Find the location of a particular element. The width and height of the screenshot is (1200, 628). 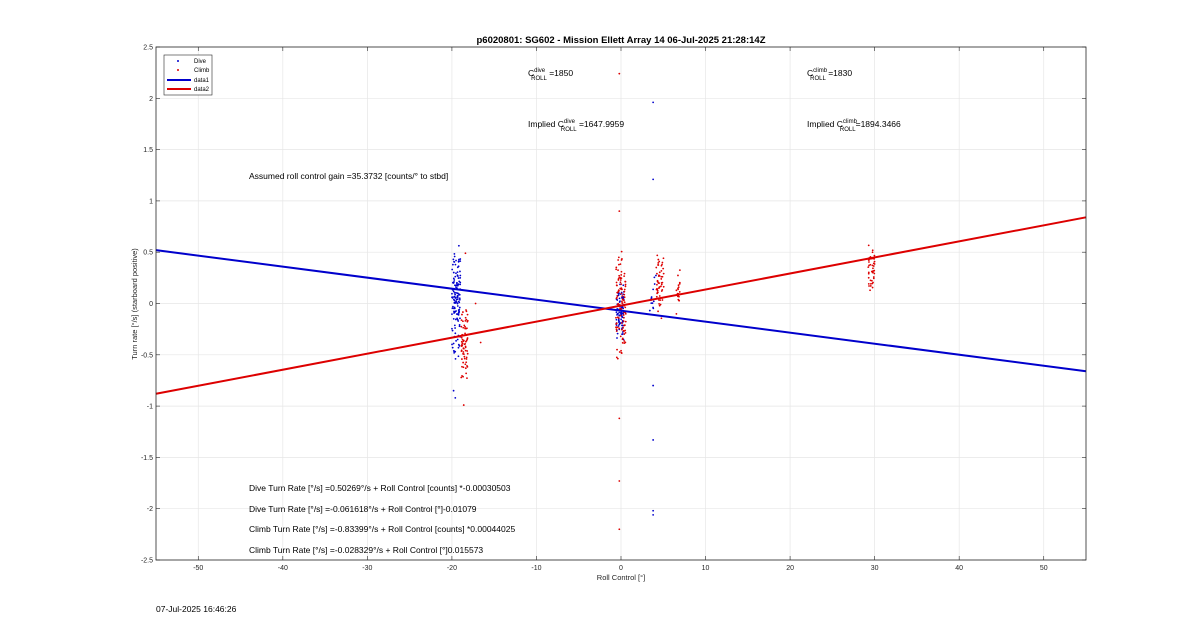

footer-timestamp: 07-Jul-2025 16:46:26 is located at coordinates (196, 609).